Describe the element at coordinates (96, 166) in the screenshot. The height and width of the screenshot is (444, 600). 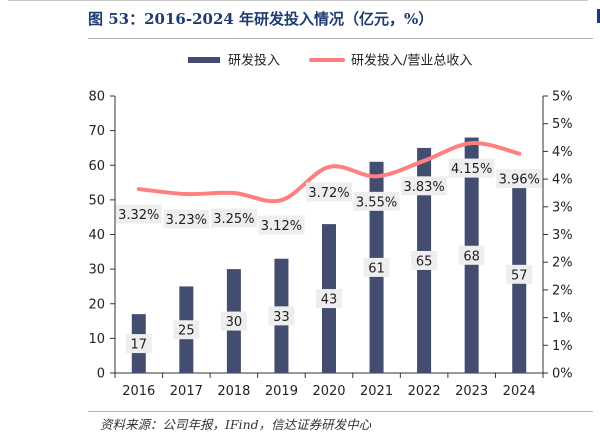
I see `y-left-tick-label: 60` at that location.